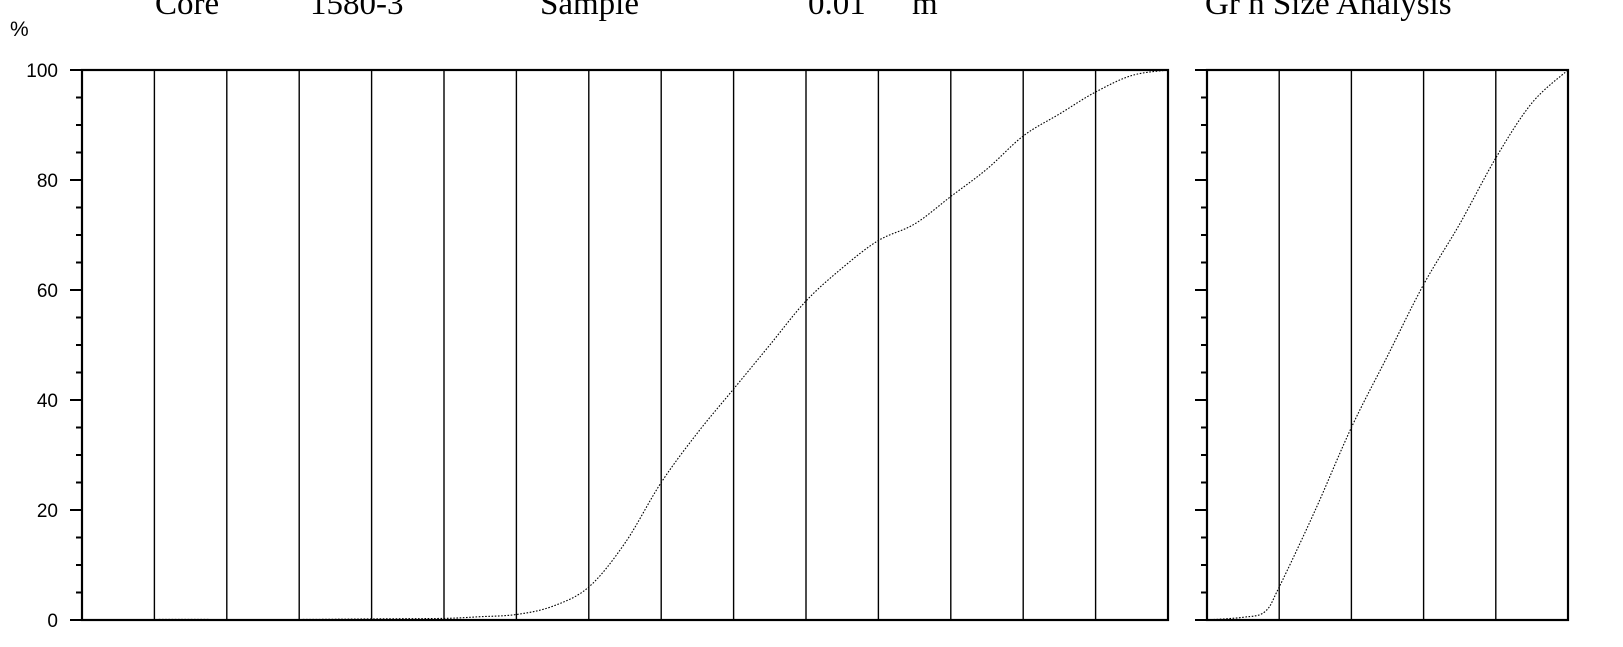  I want to click on sample-value: 0.01, so click(837, 11).